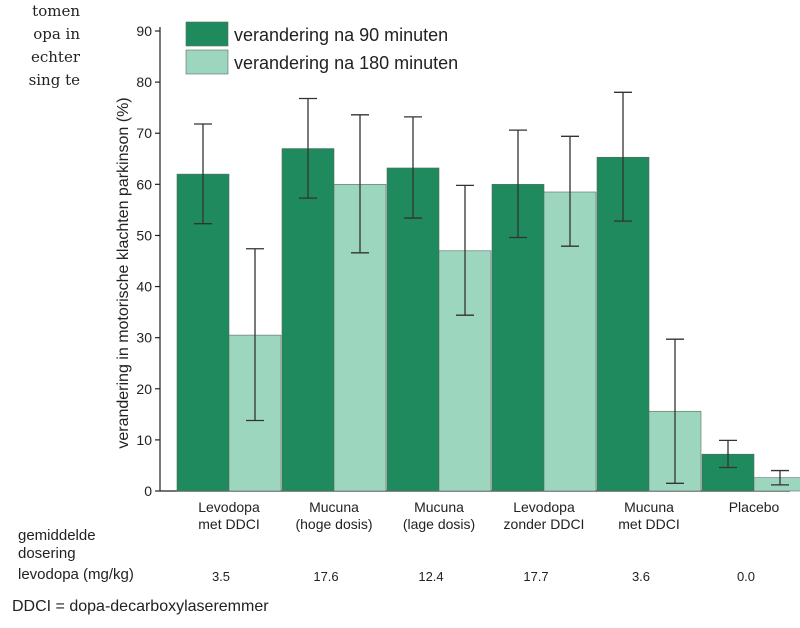  Describe the element at coordinates (221, 576) in the screenshot. I see `dosage-value: 3.5` at that location.